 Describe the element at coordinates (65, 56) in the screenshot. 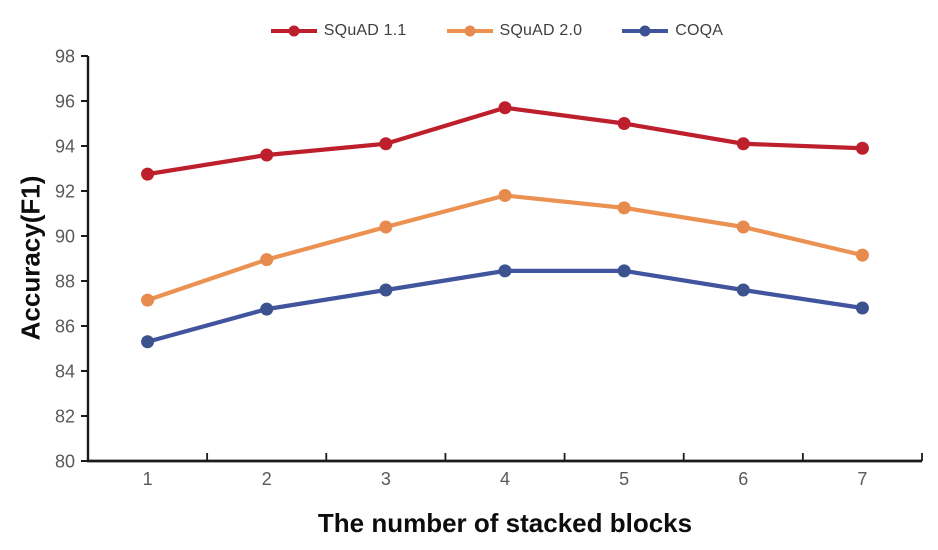

I see `y-tick-label: 98` at that location.